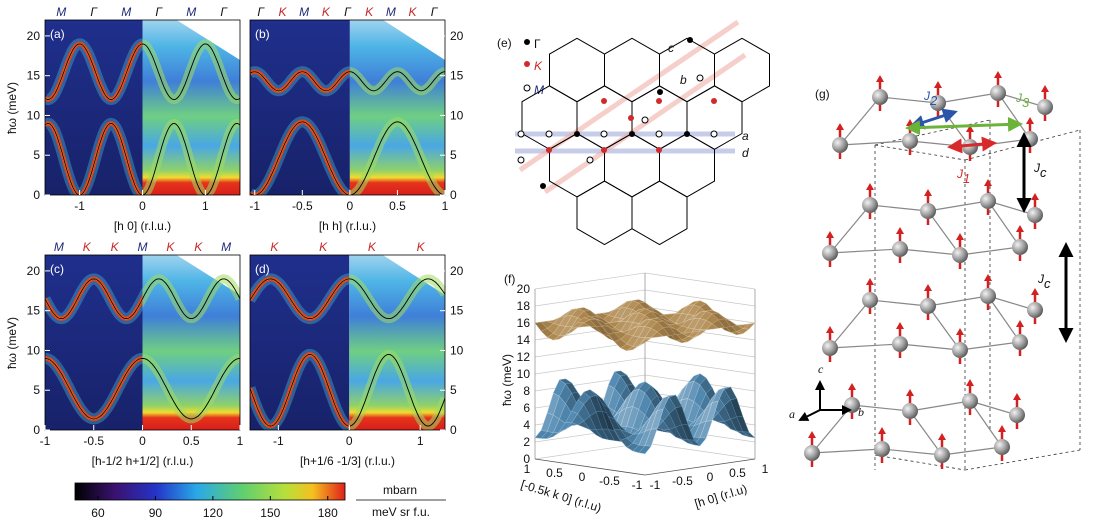  Describe the element at coordinates (1026, 102) in the screenshot. I see `coupling-sub: 3` at that location.